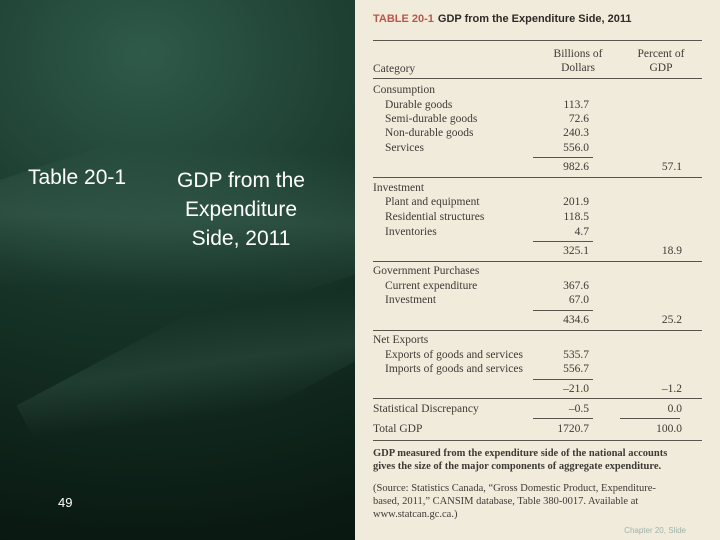 This screenshot has width=720, height=540. Describe the element at coordinates (401, 340) in the screenshot. I see `row-label: Net Exports` at that location.